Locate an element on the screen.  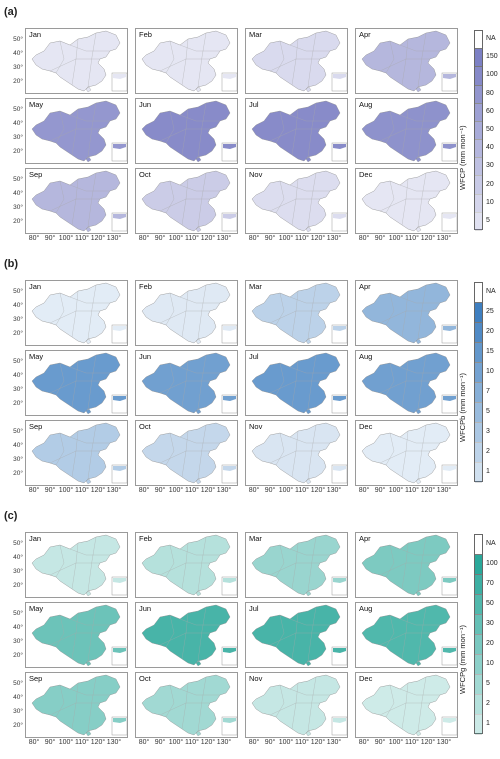
latitude-tick: 30° is located at coordinates (18, 319).